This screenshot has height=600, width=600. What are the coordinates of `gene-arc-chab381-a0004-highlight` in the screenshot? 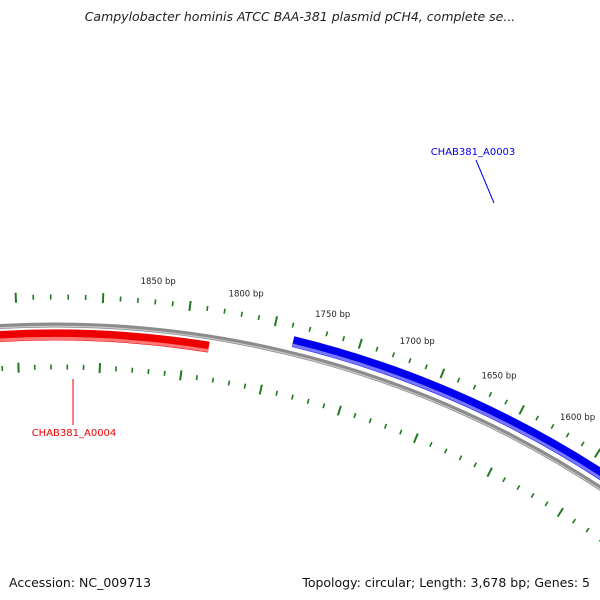 It's located at (104, 345).